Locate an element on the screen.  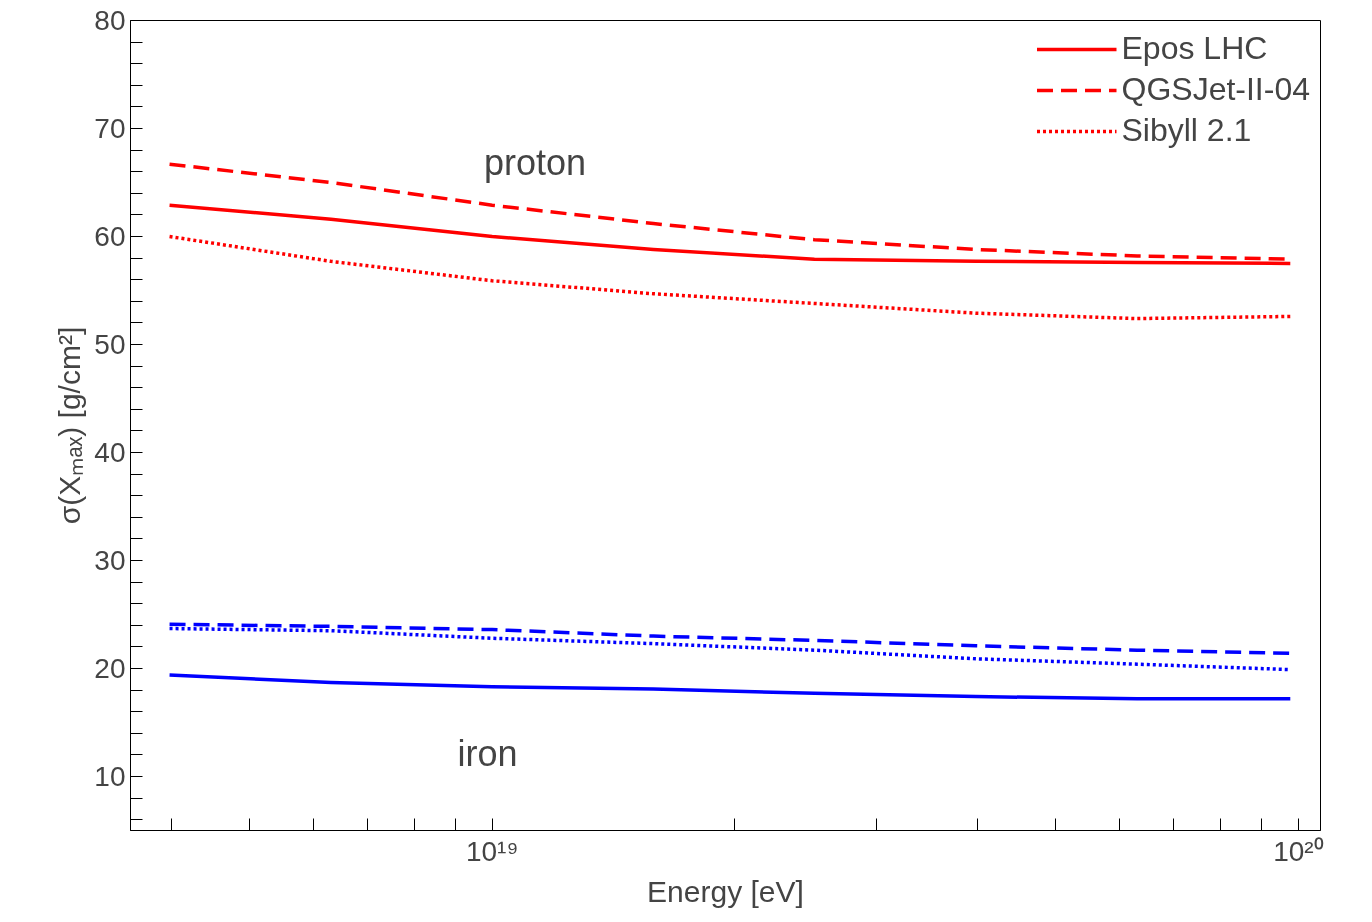
annotation: iron is located at coordinates (487, 753).